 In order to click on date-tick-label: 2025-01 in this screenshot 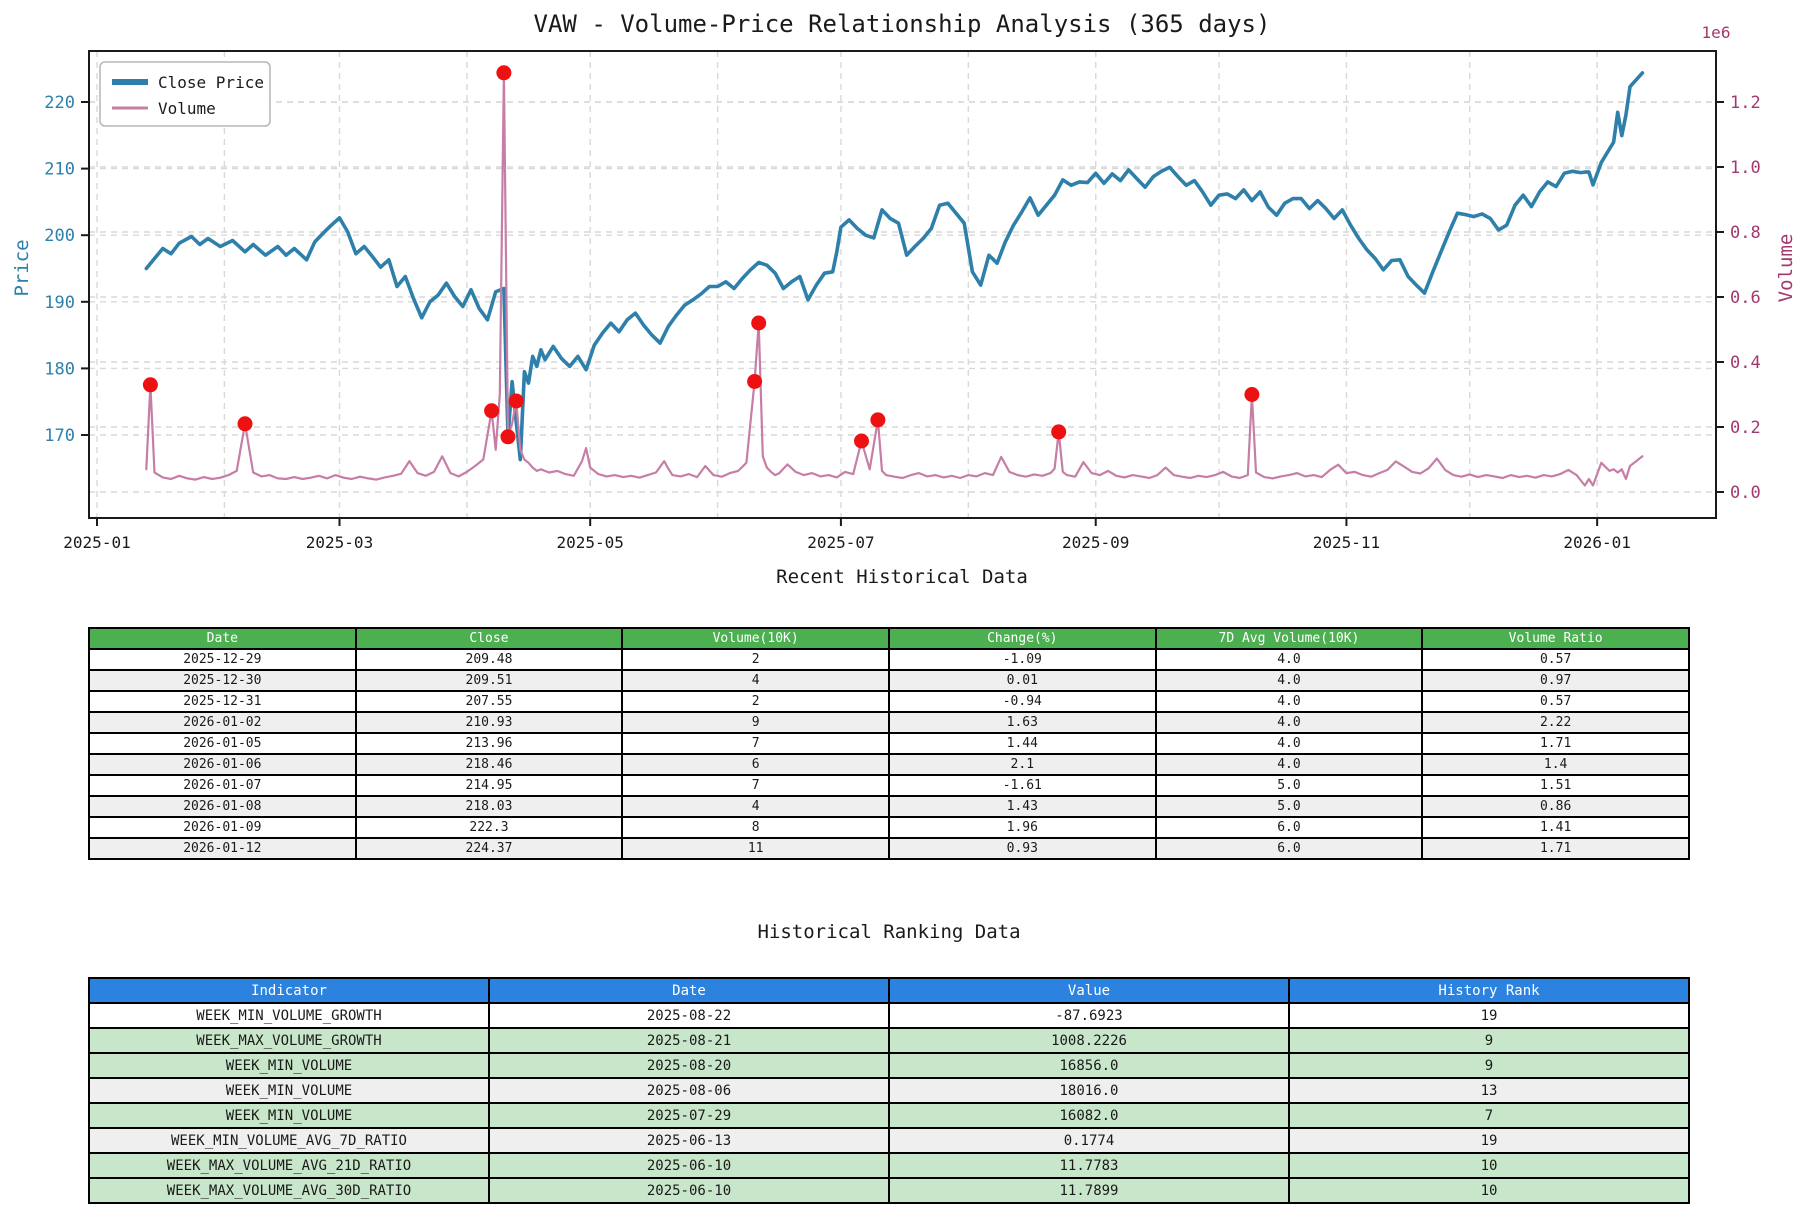, I will do `click(96, 542)`.